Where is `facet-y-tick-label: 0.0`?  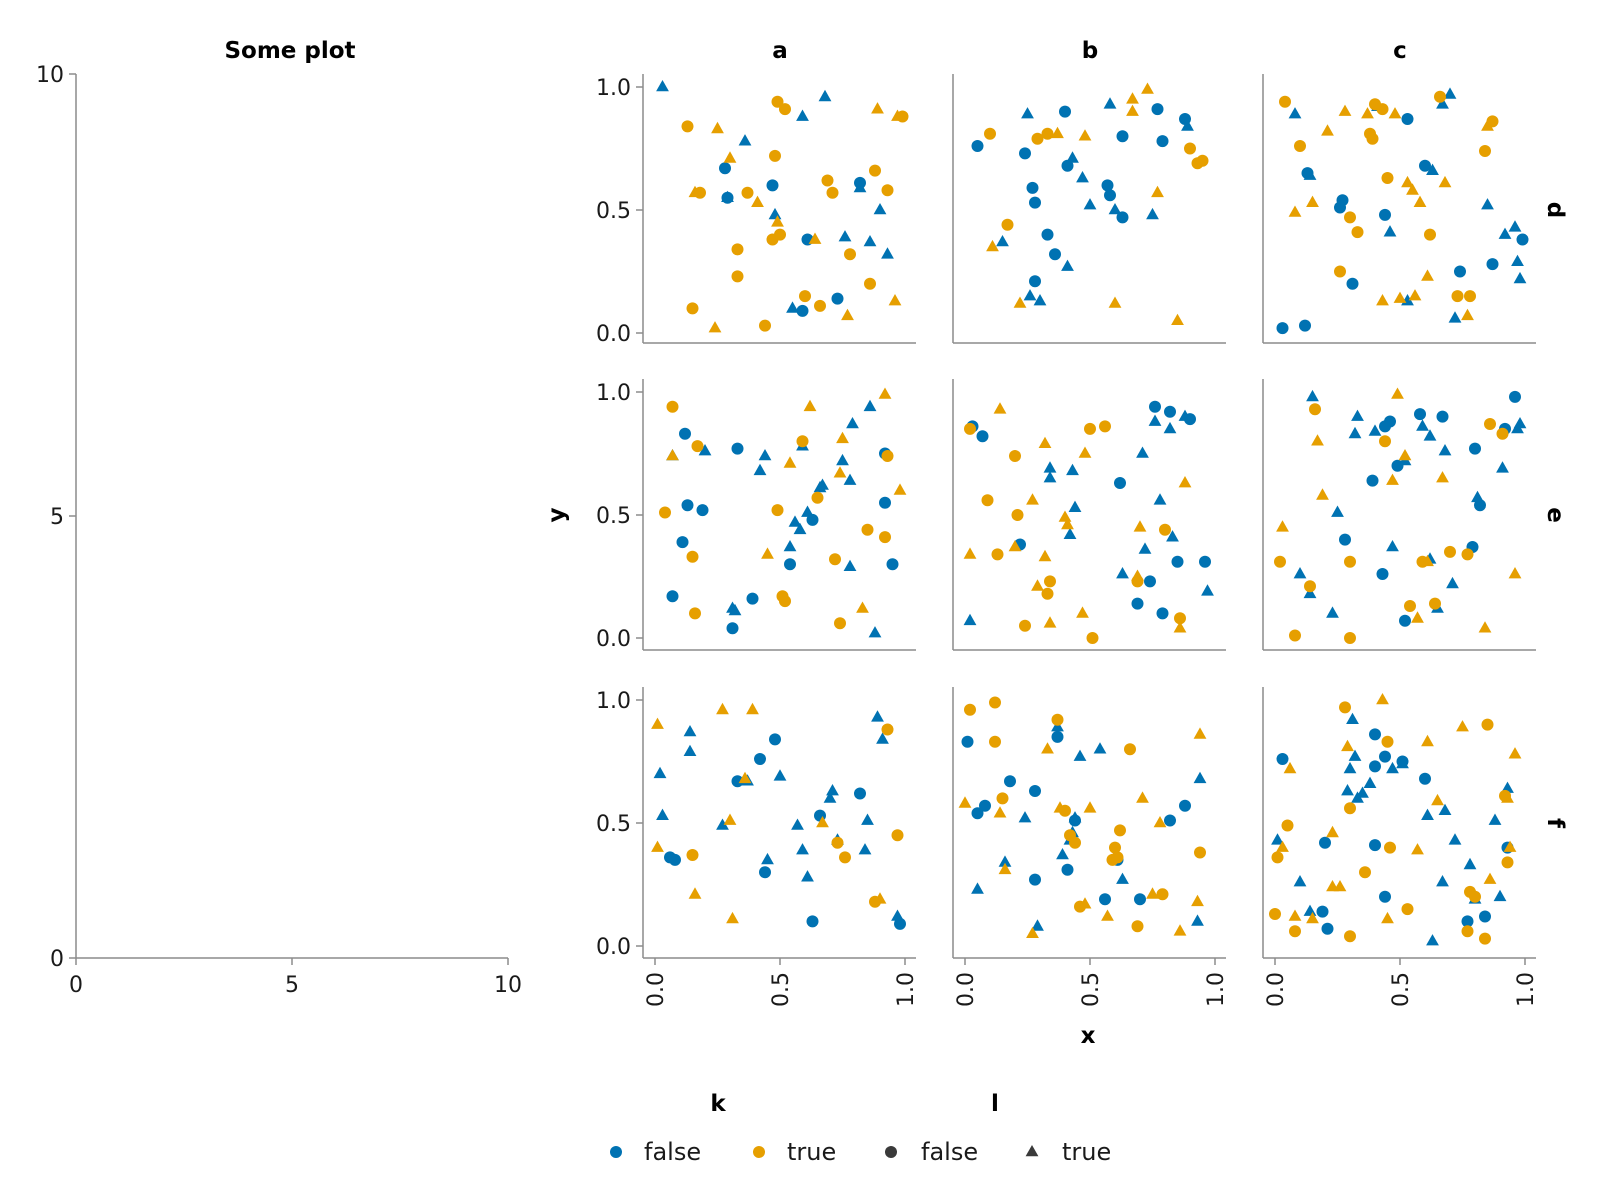
facet-y-tick-label: 0.0 is located at coordinates (613, 639).